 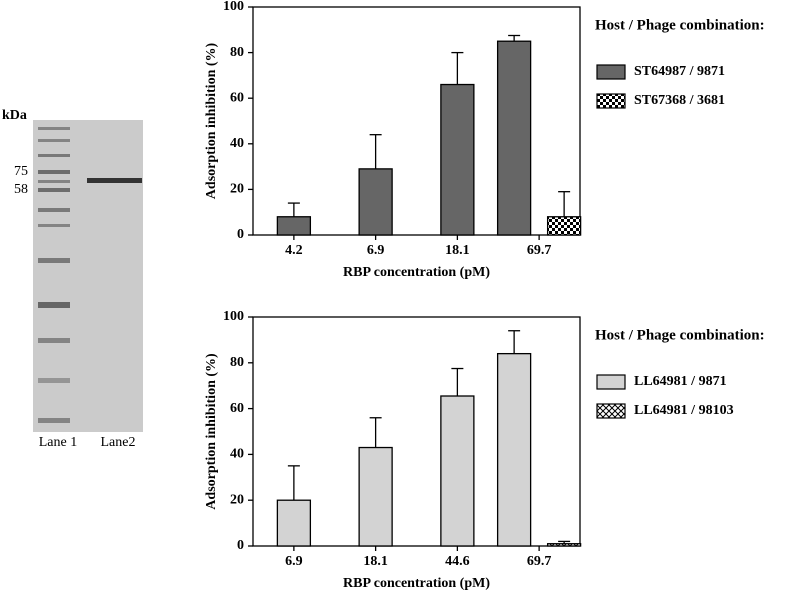 What do you see at coordinates (679, 100) in the screenshot?
I see `legend-label: ST67368 / 3681` at bounding box center [679, 100].